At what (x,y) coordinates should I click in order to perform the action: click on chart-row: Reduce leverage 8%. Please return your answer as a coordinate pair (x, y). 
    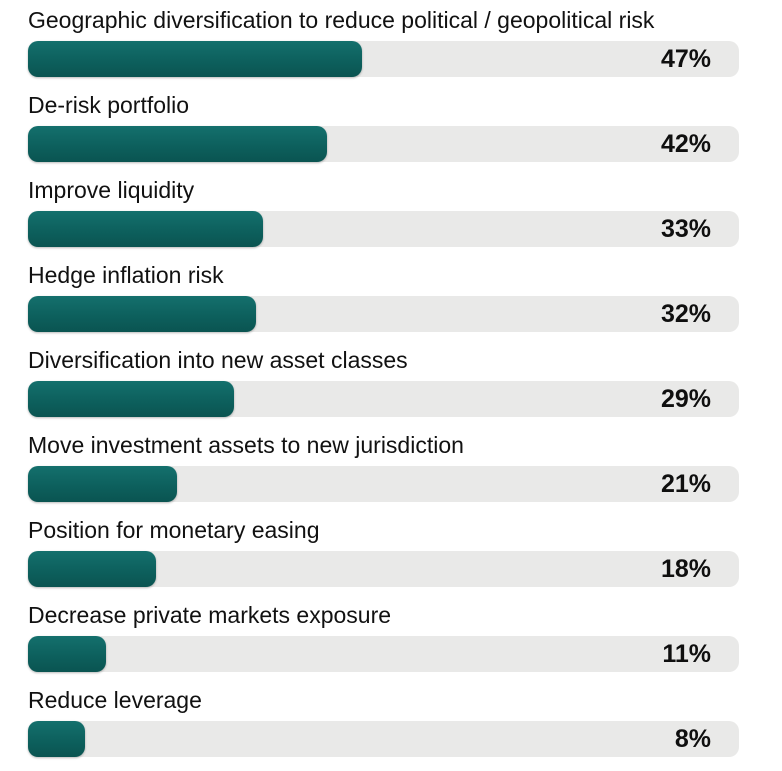
    Looking at the image, I should click on (383, 721).